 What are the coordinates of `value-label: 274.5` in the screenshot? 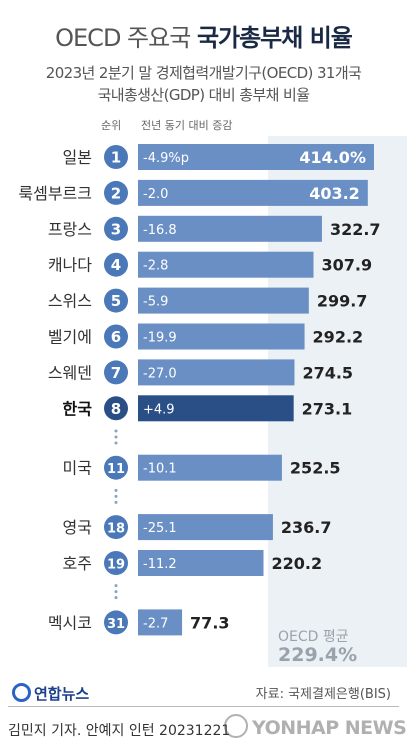 It's located at (327, 372).